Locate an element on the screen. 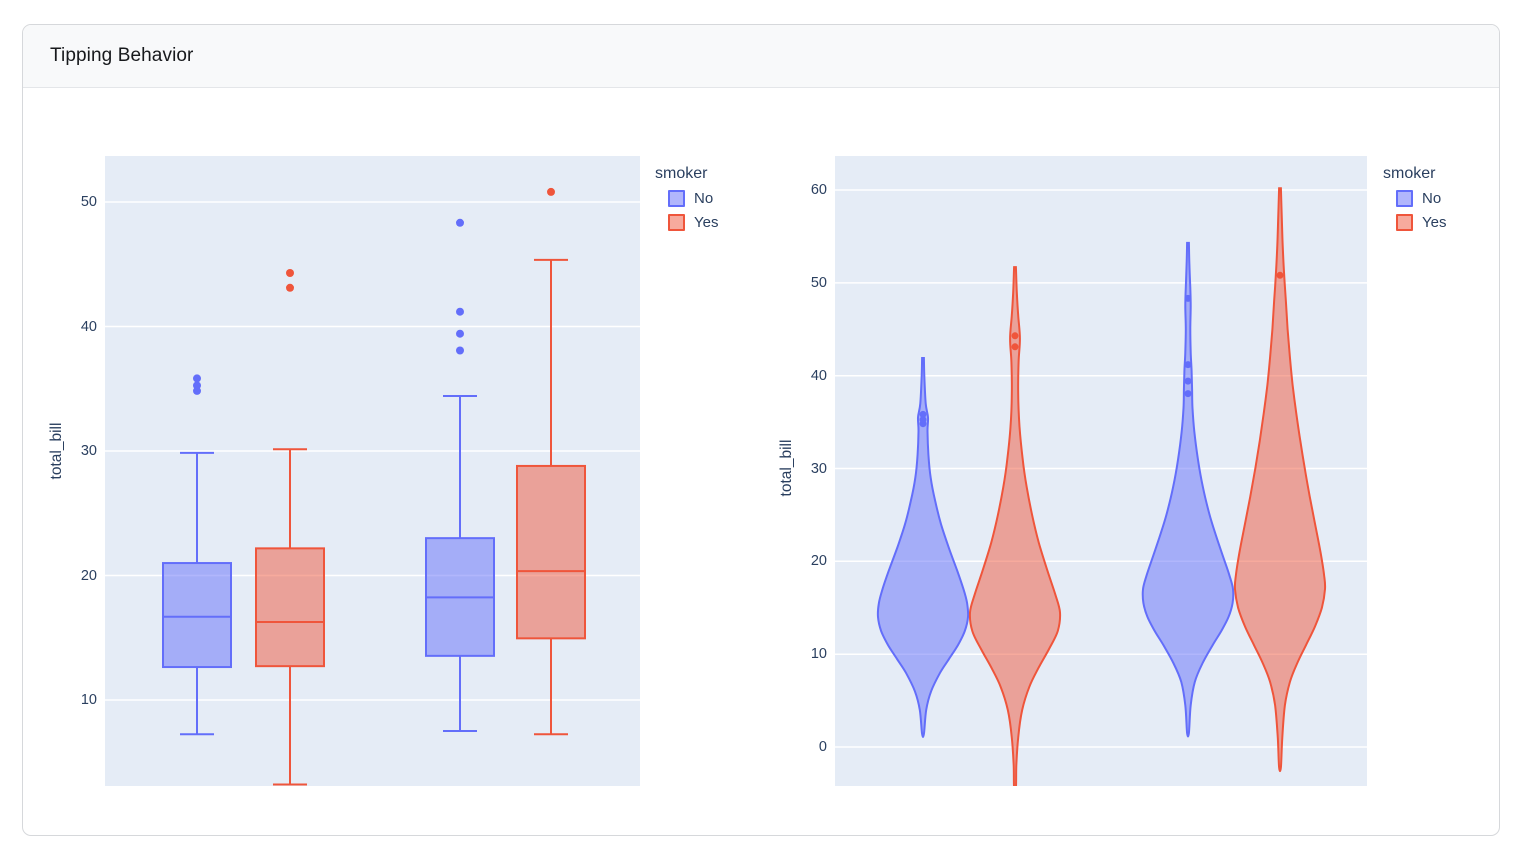  violin-no-group2 is located at coordinates (1188, 489).